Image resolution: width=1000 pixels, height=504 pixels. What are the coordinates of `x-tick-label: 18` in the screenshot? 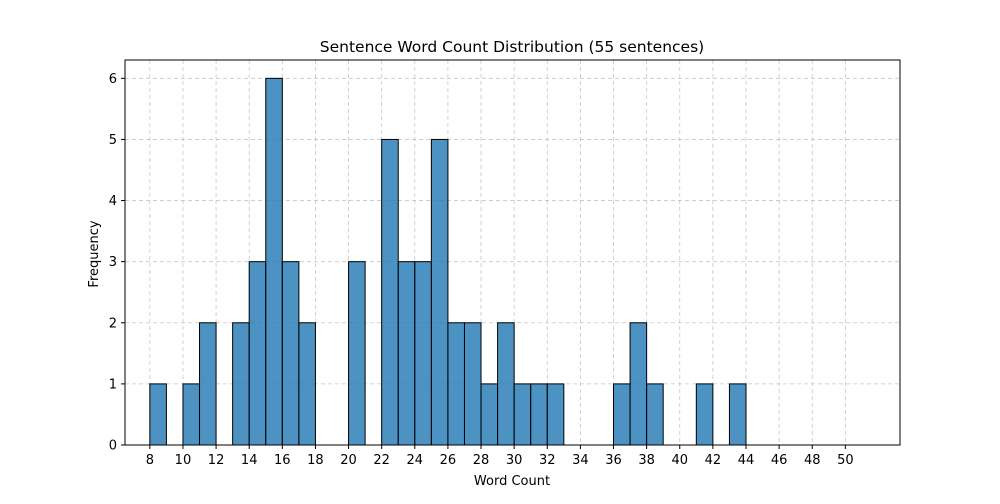 It's located at (315, 460).